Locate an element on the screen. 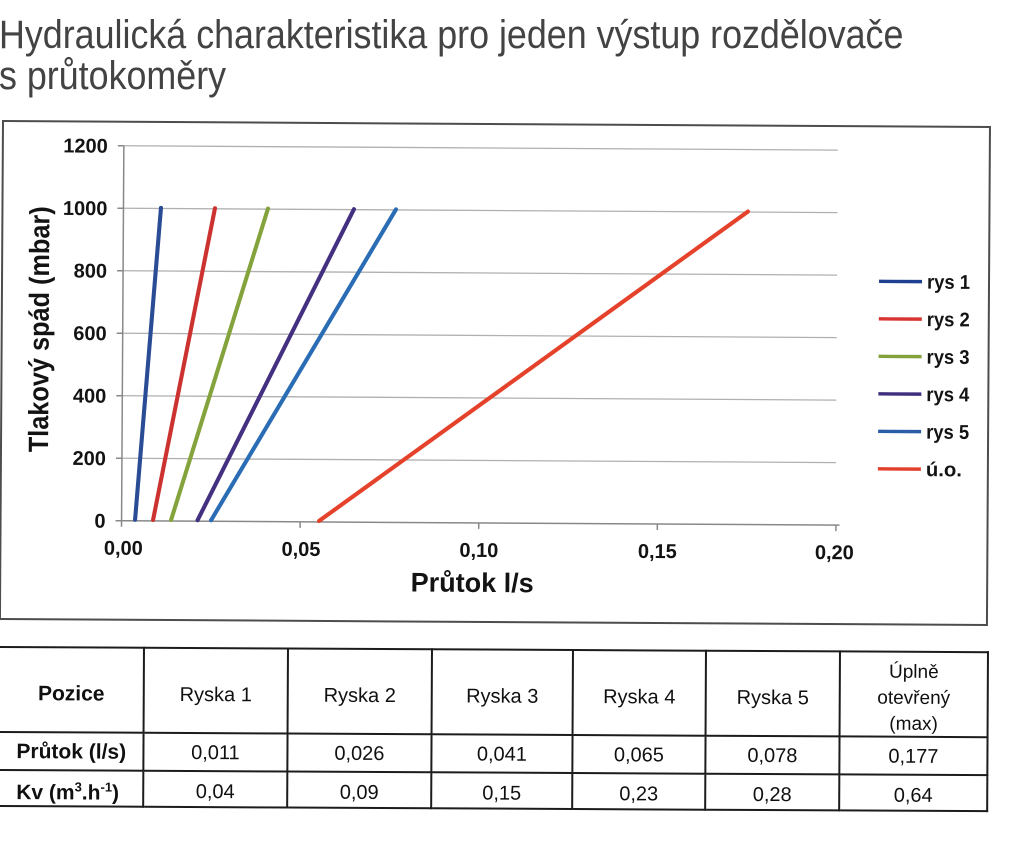 The height and width of the screenshot is (860, 1024). svg-text: ú.o. is located at coordinates (944, 470).